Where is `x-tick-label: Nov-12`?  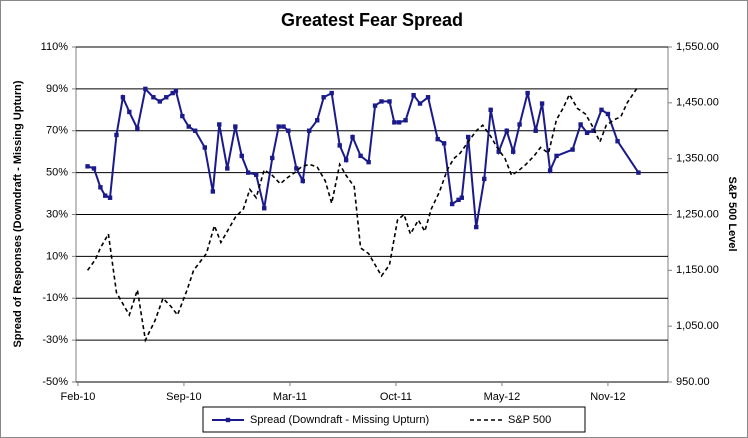
x-tick-label: Nov-12 is located at coordinates (607, 397).